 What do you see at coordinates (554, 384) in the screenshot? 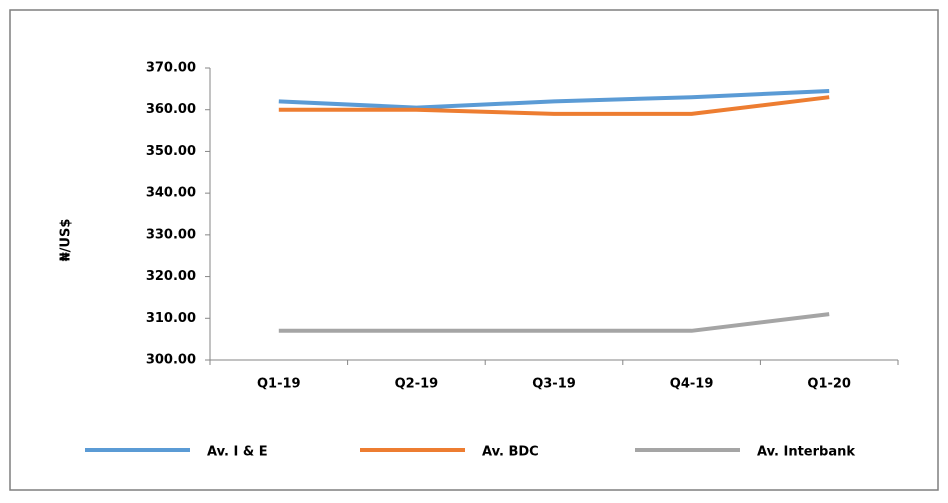
I see `x-tick-label: Q3-19` at bounding box center [554, 384].